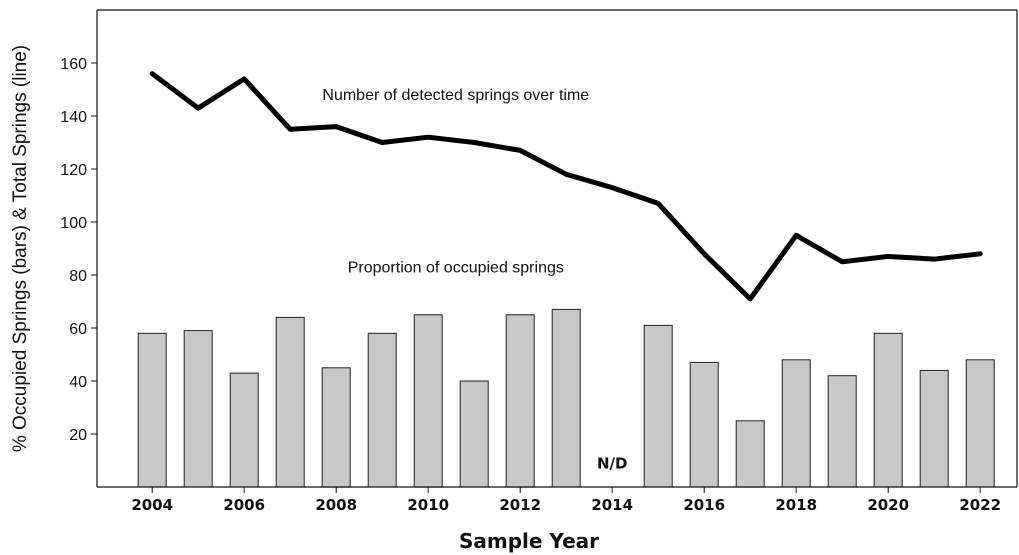  I want to click on bar-2004, so click(152, 410).